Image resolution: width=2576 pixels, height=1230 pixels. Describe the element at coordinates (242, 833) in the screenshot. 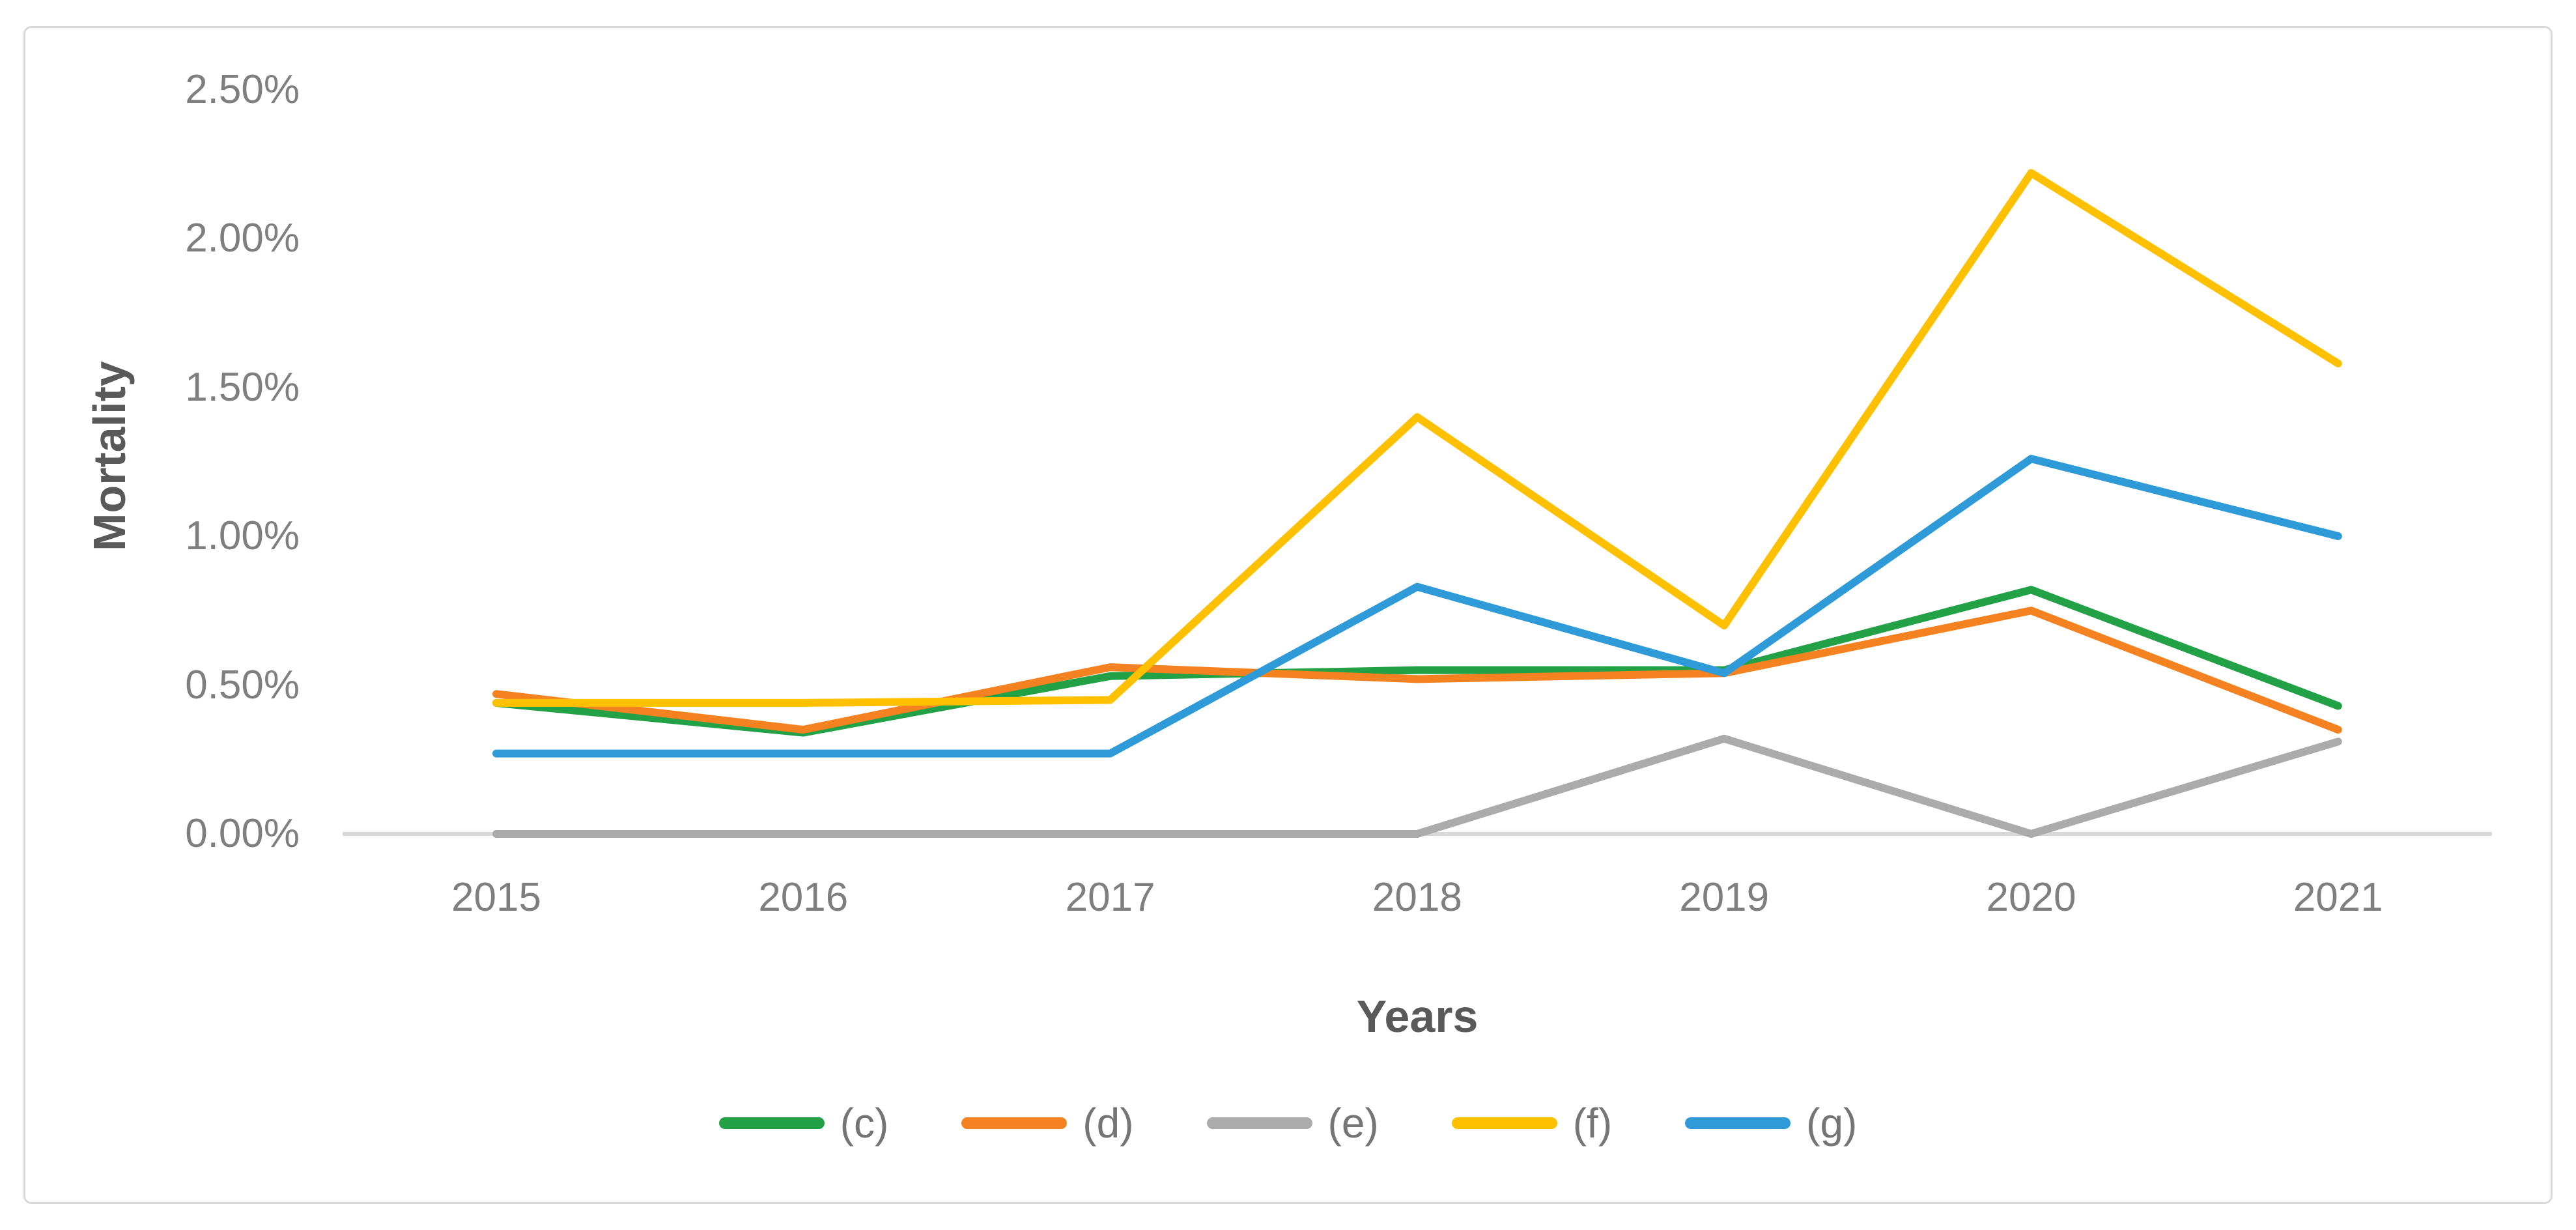

I see `y-tick-label: 0.00%` at that location.